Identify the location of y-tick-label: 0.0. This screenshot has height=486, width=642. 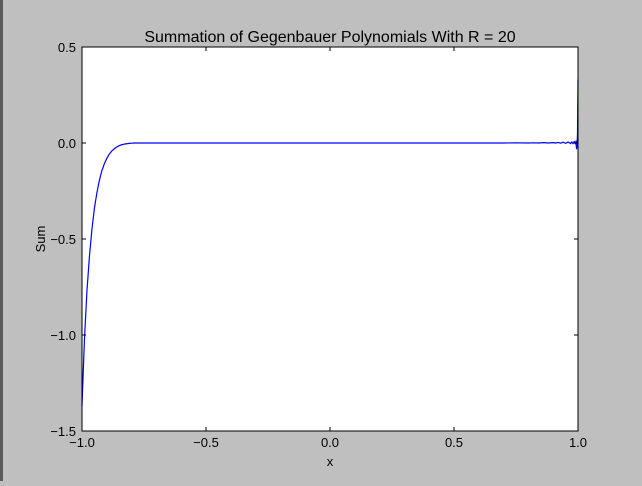
(67, 143).